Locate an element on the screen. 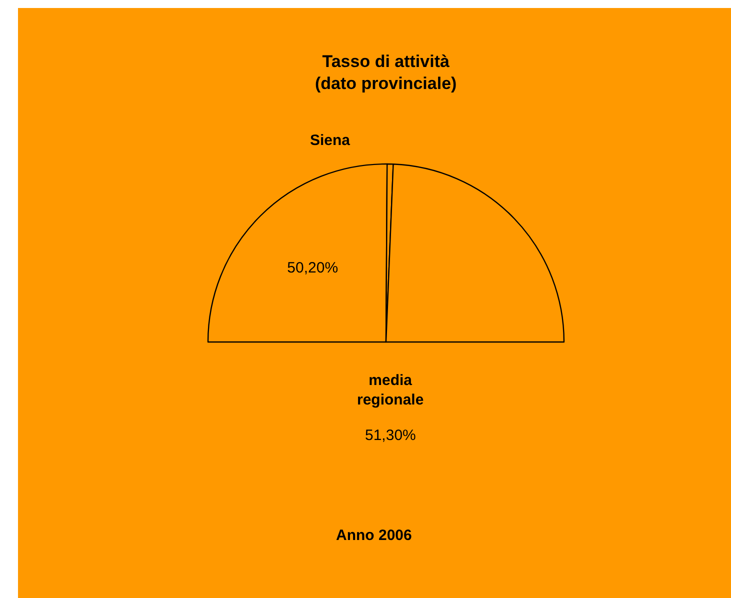  data-label: 50,20% is located at coordinates (312, 268).